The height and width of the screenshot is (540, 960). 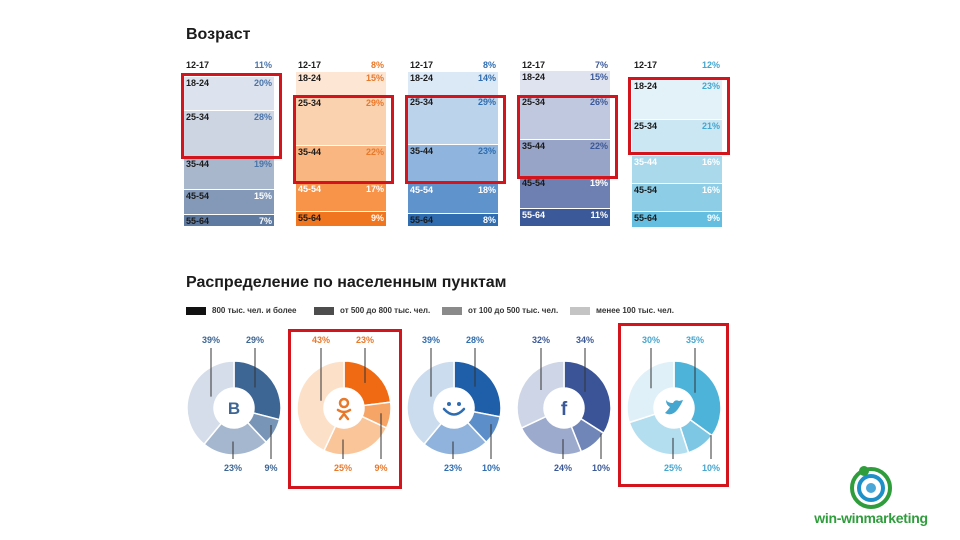 I want to click on logo-text: win-winmarketing, so click(x=871, y=518).